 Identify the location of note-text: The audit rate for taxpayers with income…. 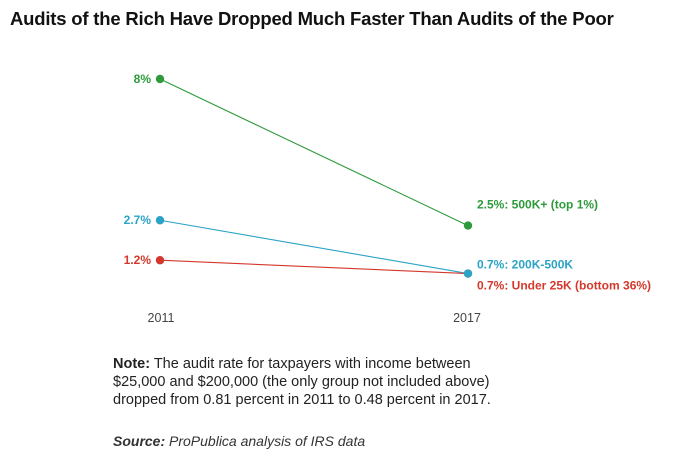
(302, 382).